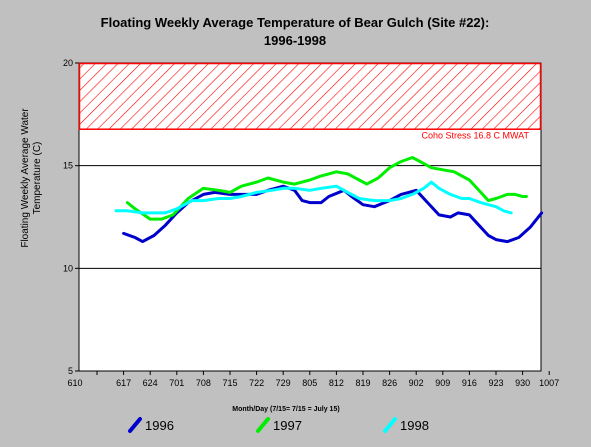  What do you see at coordinates (389, 383) in the screenshot?
I see `x-tick-label: 826` at bounding box center [389, 383].